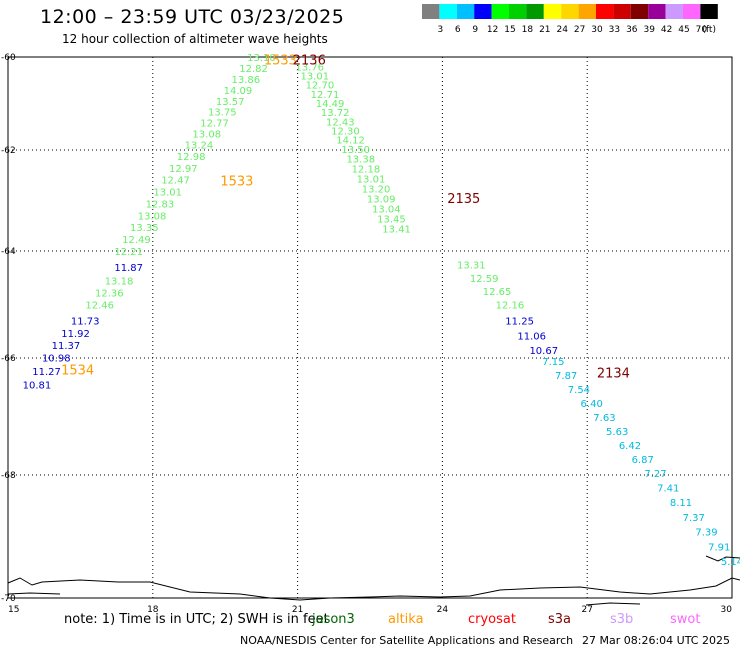  What do you see at coordinates (579, 30) in the screenshot?
I see `legend-label: 27` at bounding box center [579, 30].